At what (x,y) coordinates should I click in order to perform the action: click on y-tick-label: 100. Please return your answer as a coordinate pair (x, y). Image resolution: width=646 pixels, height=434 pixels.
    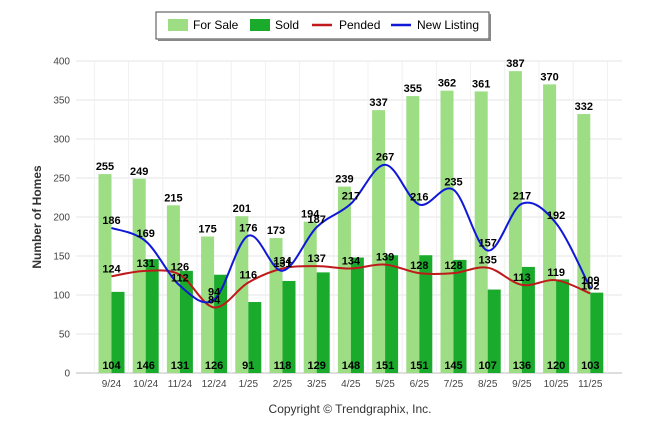
    Looking at the image, I should click on (61, 296).